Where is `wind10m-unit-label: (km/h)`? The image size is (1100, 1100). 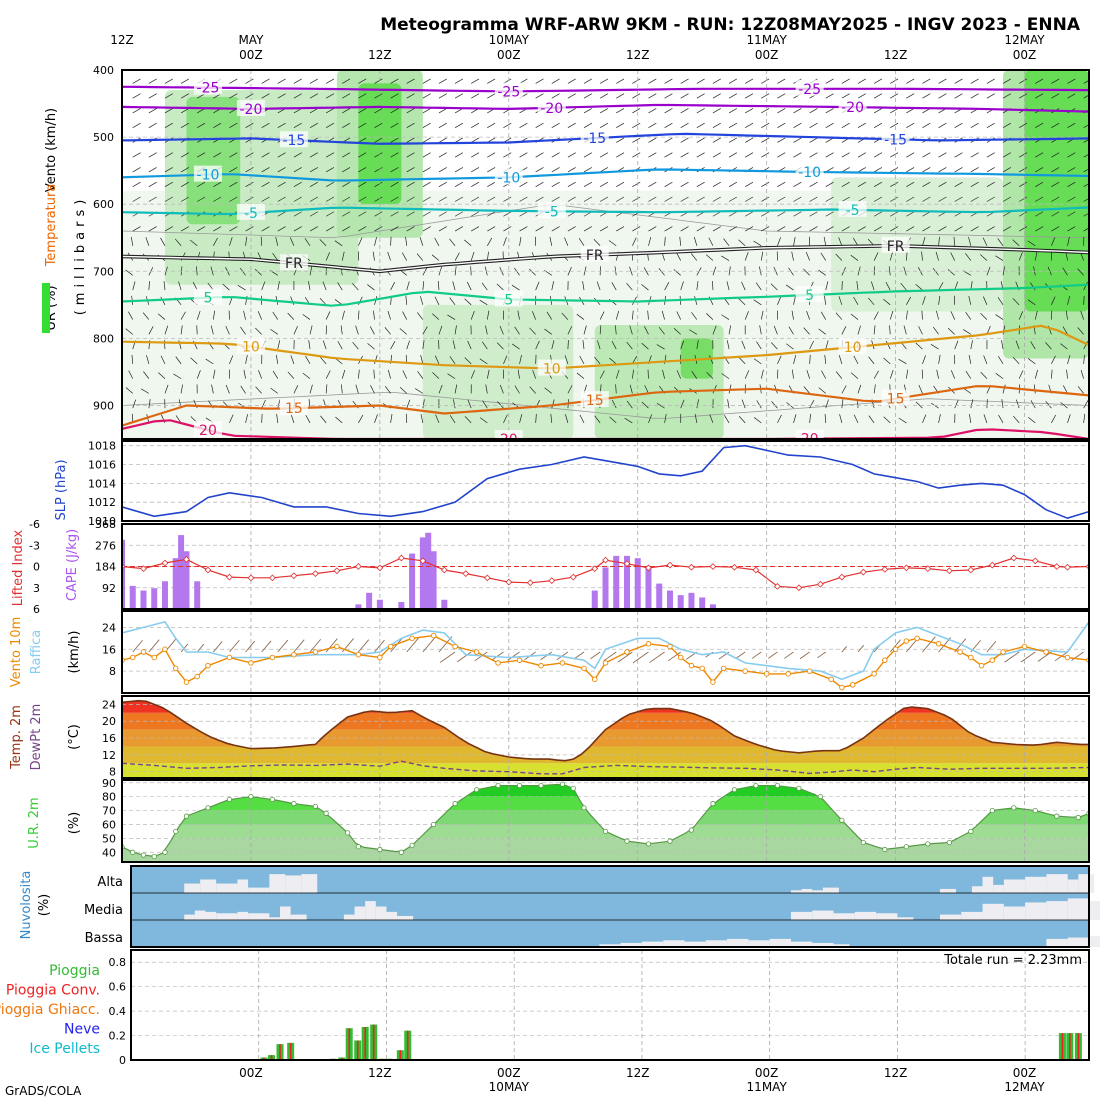
wind10m-unit-label: (km/h) is located at coordinates (74, 652).